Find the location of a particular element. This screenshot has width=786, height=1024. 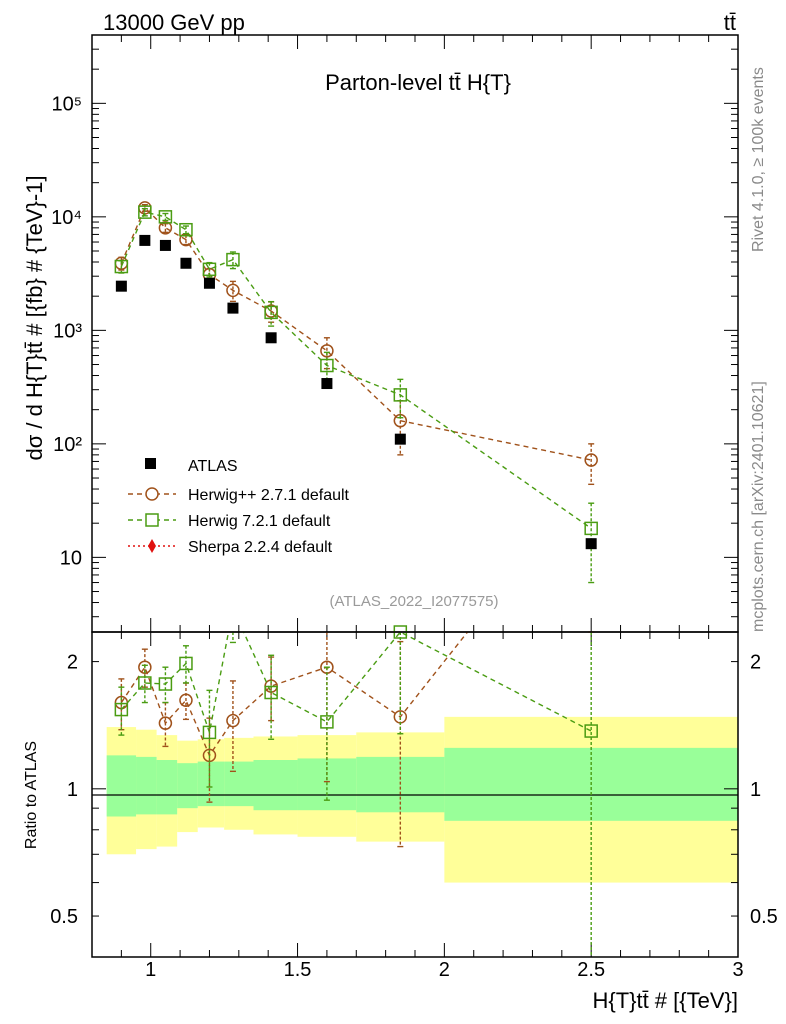

legend-herwigpp-label: Herwig++ 2.7.1 default is located at coordinates (269, 495).